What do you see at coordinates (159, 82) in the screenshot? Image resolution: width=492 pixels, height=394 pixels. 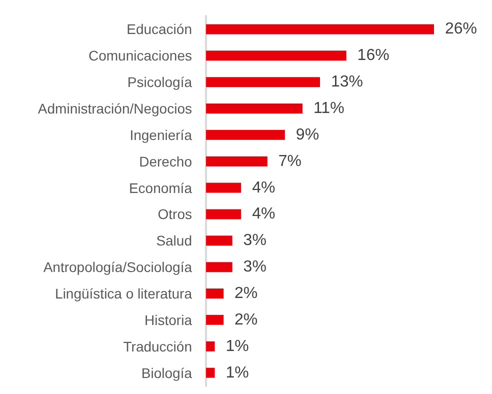 I see `y-tick-label: Psicología` at bounding box center [159, 82].